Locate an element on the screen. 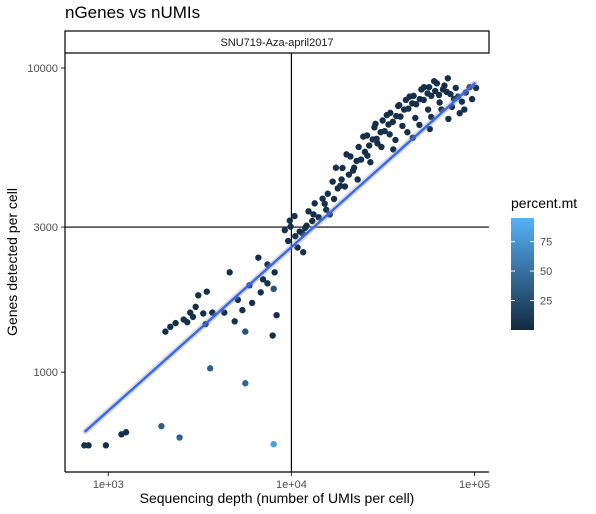  facet-strip is located at coordinates (277, 42).